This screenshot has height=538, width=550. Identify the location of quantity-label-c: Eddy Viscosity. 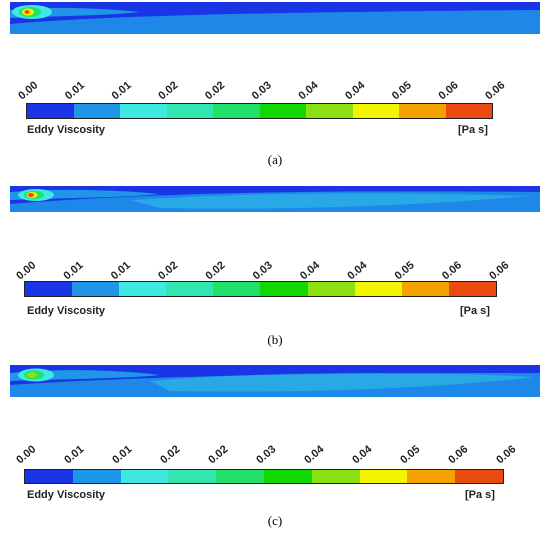
(66, 495).